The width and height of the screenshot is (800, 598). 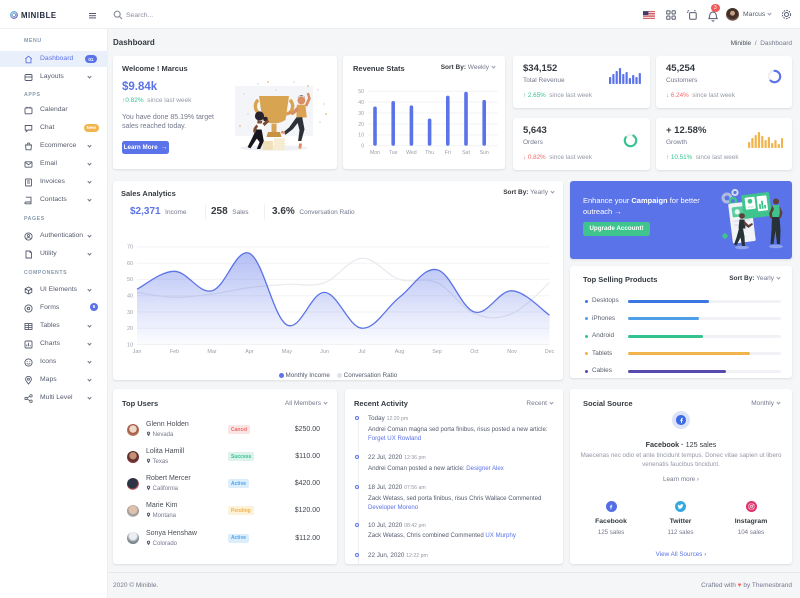 What do you see at coordinates (429, 153) in the screenshot?
I see `svg-text: Thu` at bounding box center [429, 153].